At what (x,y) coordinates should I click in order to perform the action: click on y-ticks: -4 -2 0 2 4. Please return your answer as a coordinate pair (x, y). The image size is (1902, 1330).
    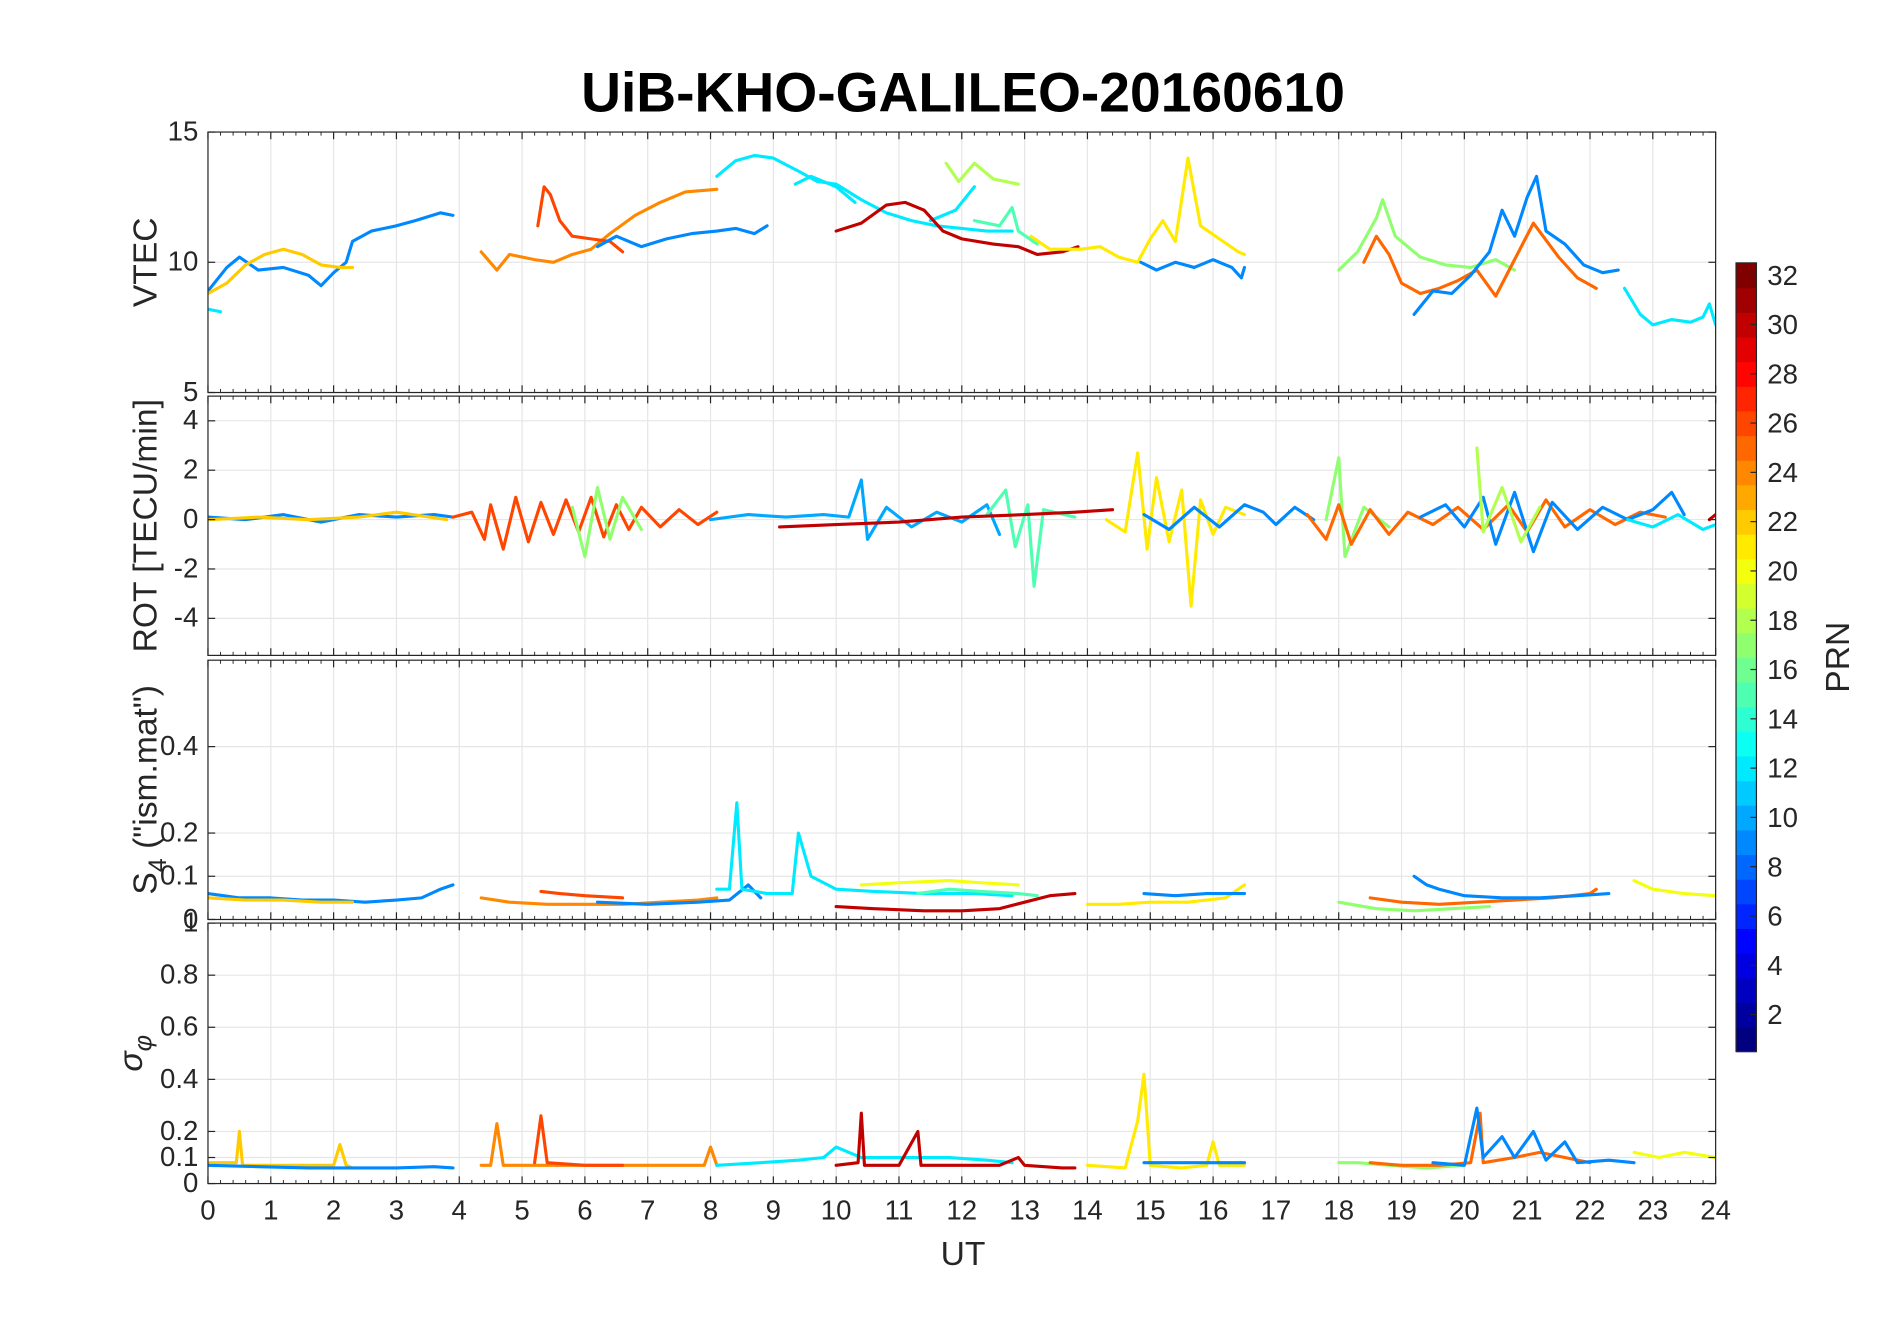
    Looking at the image, I should click on (945, 518).